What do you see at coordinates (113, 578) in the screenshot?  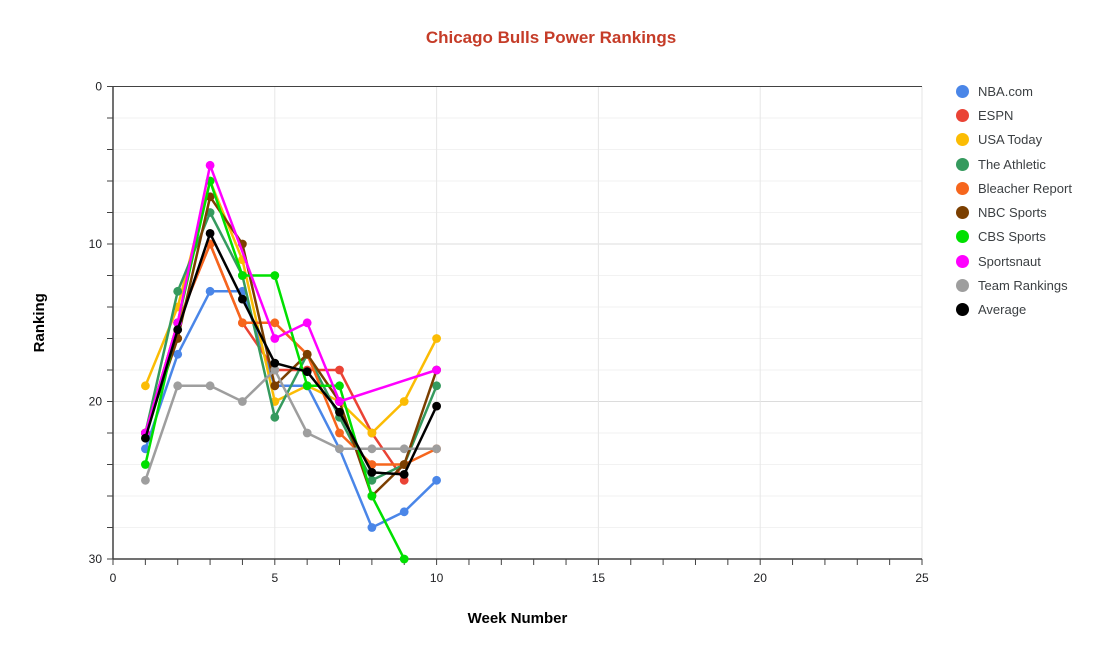 I see `x-tick-label: 0` at bounding box center [113, 578].